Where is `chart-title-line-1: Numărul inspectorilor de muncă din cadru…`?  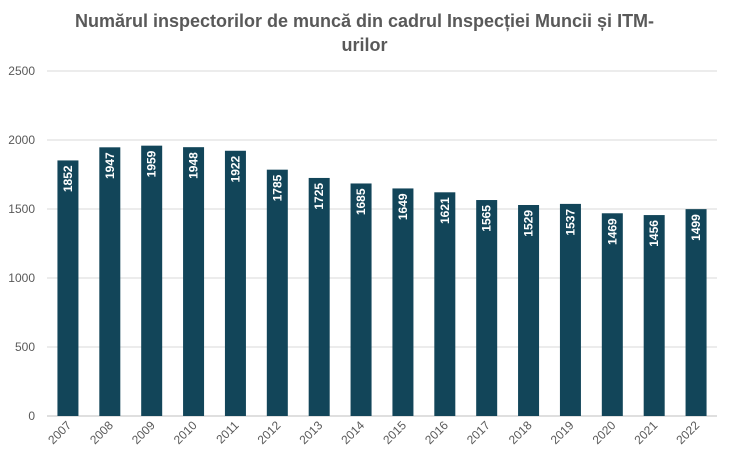
chart-title-line-1: Numărul inspectorilor de muncă din cadru… is located at coordinates (364, 21).